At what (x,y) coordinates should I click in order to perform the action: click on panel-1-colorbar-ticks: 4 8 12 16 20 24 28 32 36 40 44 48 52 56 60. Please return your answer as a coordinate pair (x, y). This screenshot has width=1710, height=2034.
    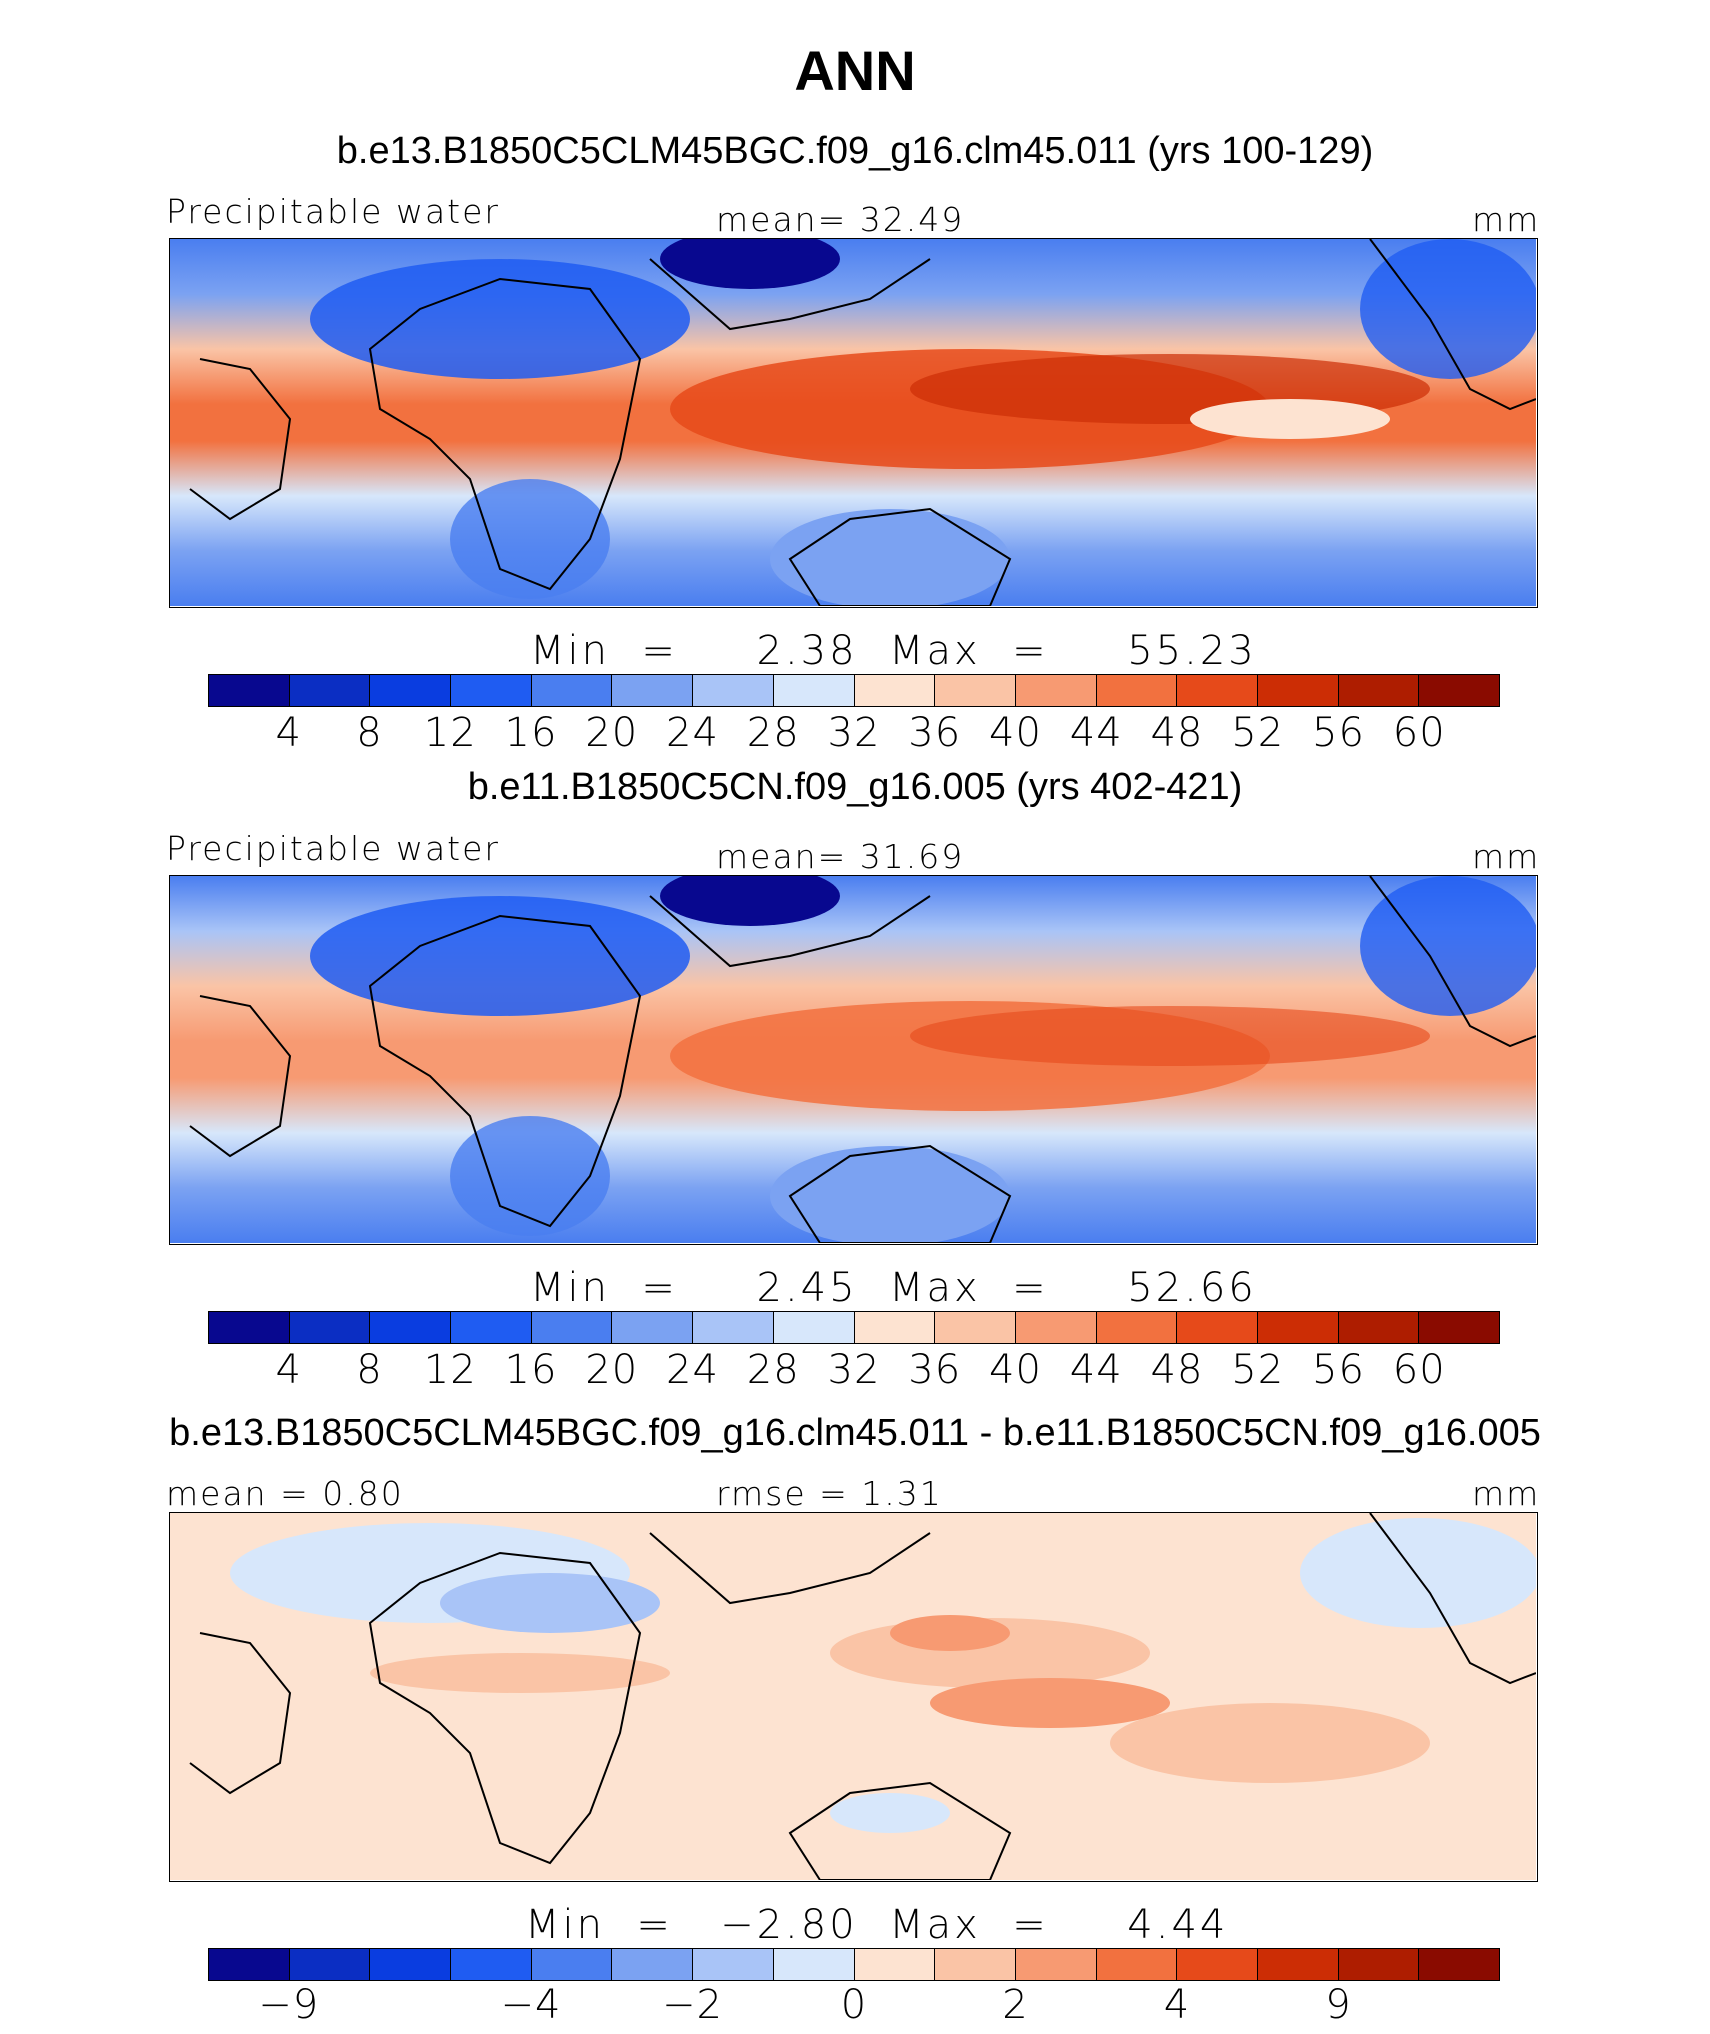
    Looking at the image, I should click on (854, 735).